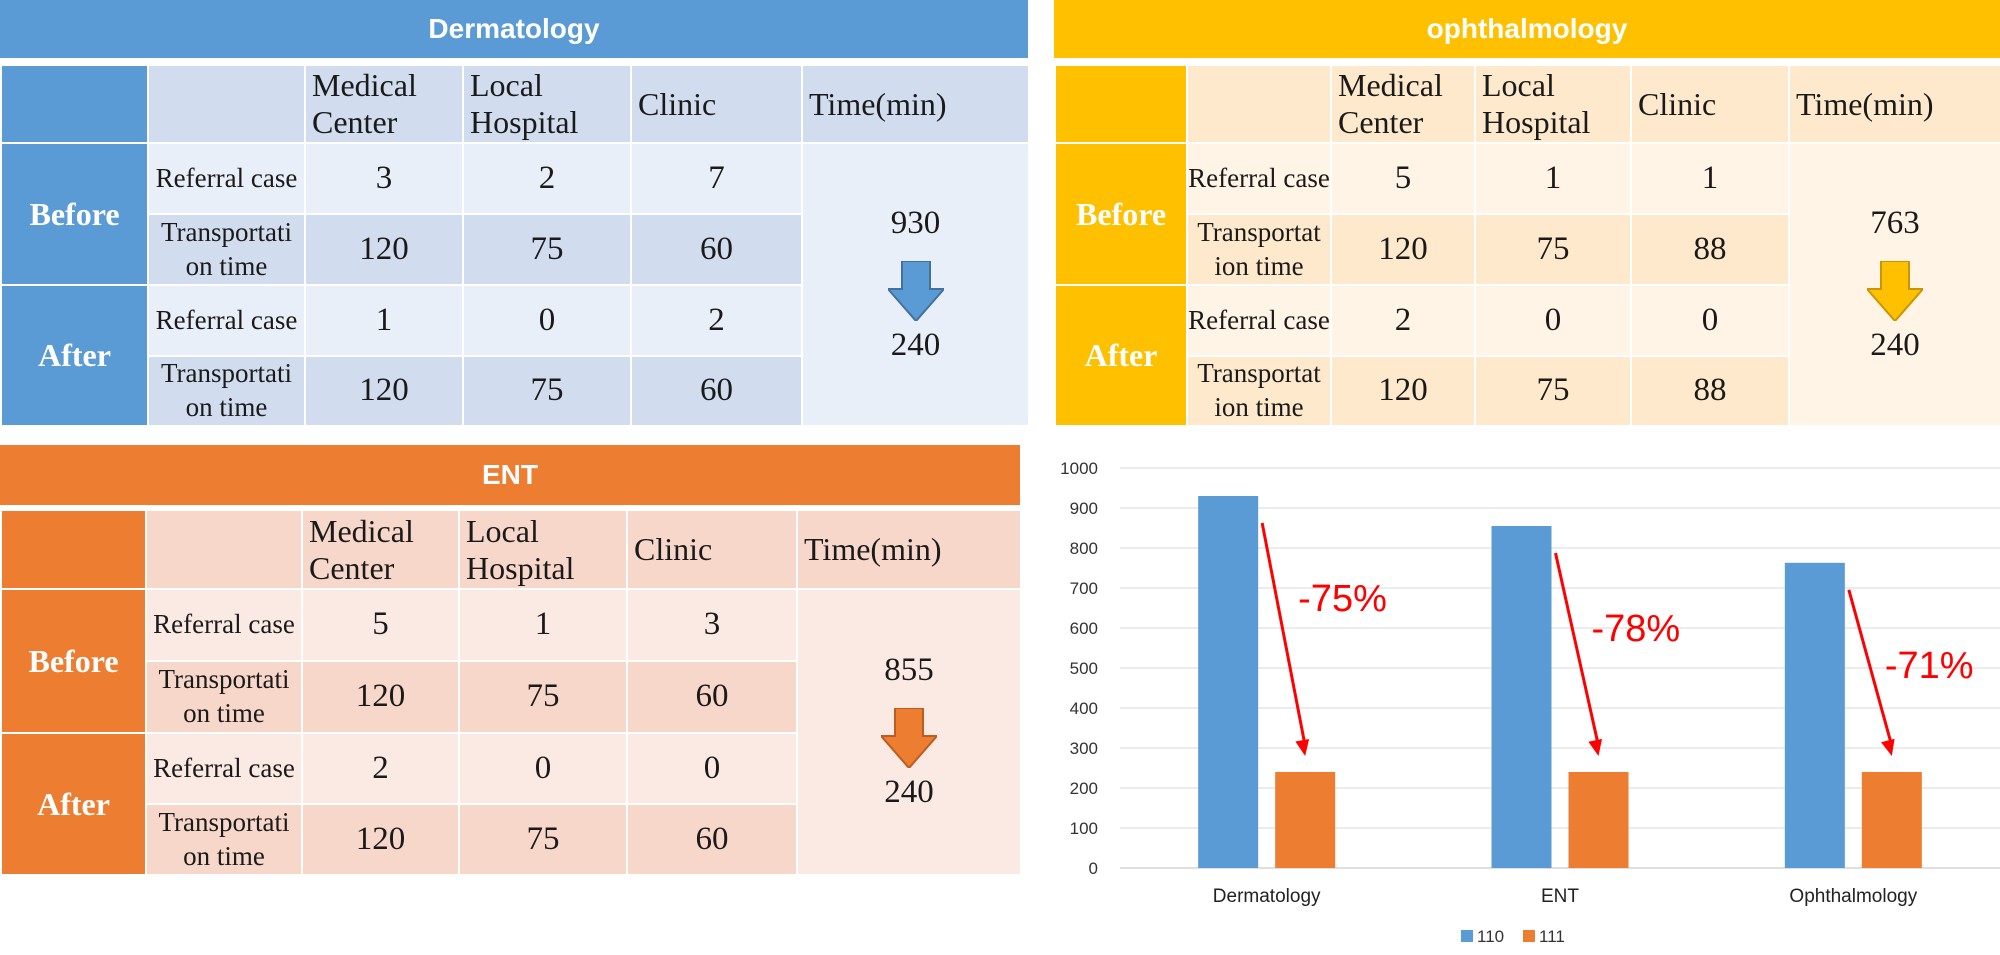 The width and height of the screenshot is (2000, 955). I want to click on y-tick-label: 1000, so click(1079, 468).